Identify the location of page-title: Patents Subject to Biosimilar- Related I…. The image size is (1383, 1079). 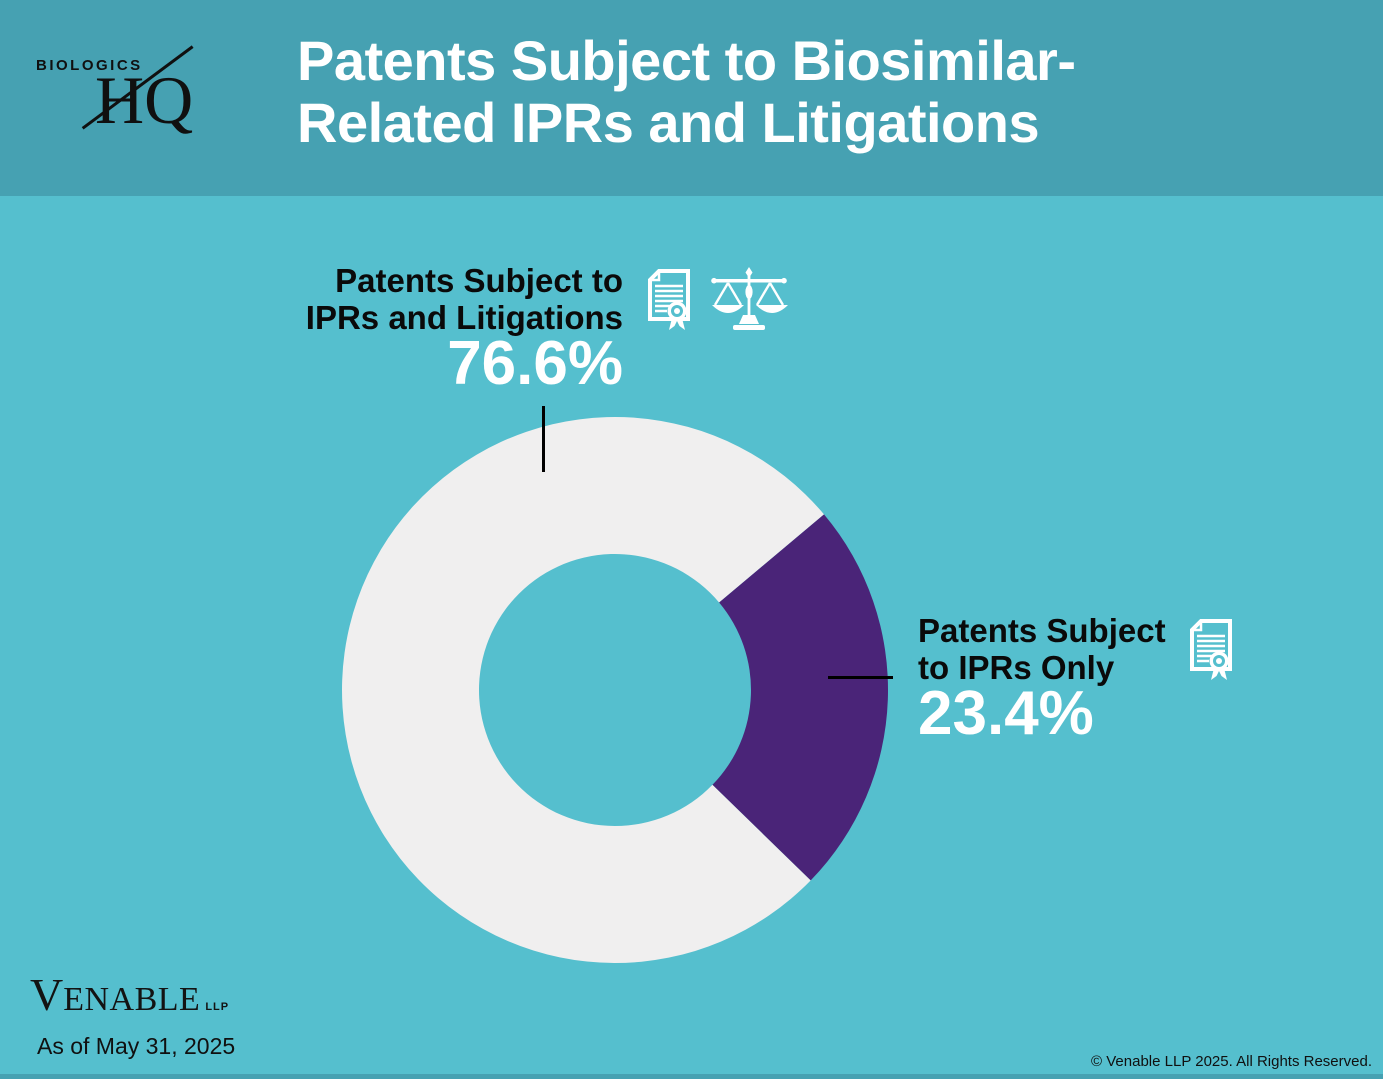
(686, 92).